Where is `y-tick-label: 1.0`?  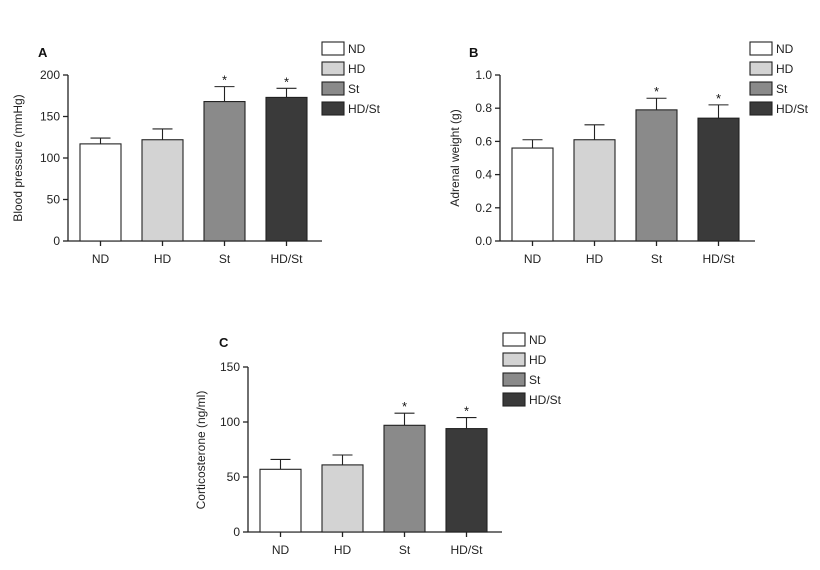 y-tick-label: 1.0 is located at coordinates (483, 75).